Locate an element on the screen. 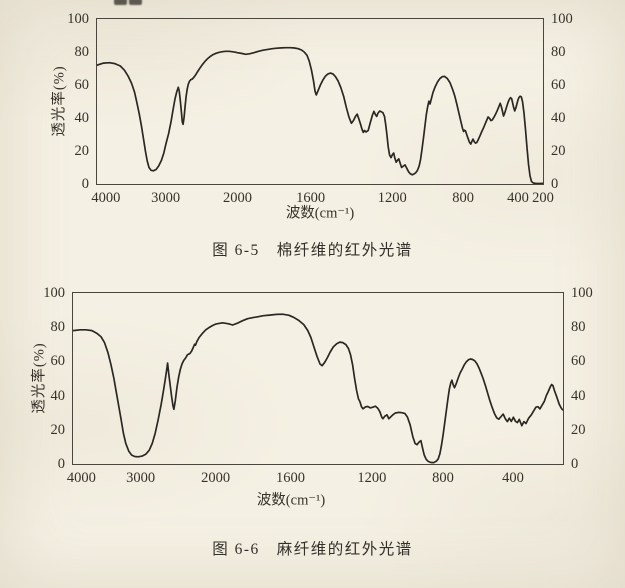  figure-caption: 图 6-5 棉纤维的红外光谱 is located at coordinates (312, 250).